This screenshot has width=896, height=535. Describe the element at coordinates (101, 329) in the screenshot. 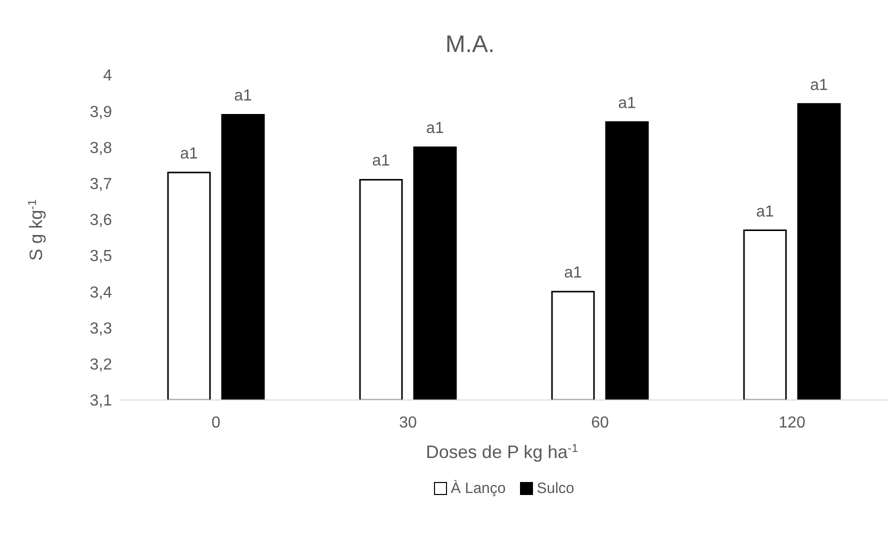

I see `y-tick-label: 3,3` at that location.